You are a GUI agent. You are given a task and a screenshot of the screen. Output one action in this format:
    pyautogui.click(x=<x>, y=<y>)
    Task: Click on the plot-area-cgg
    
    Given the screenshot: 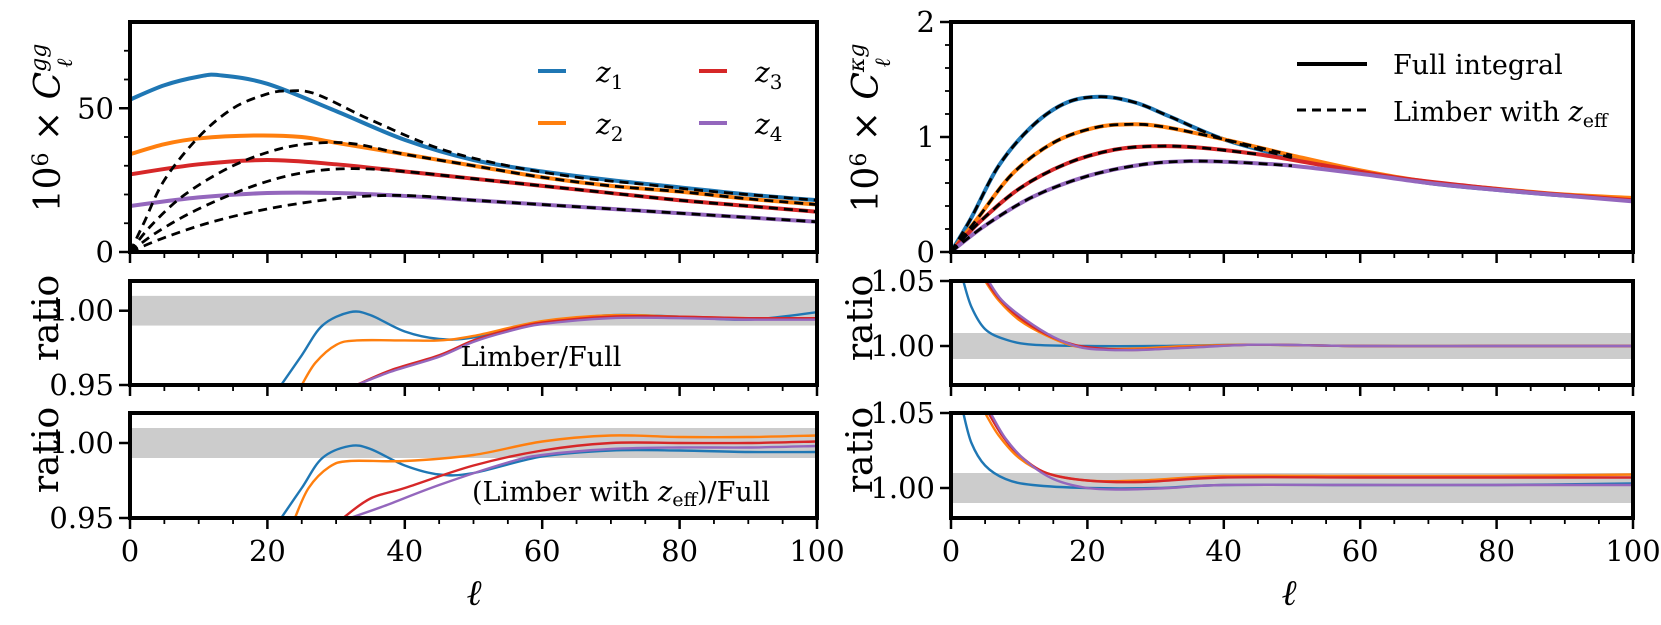 What is the action you would take?
    pyautogui.click(x=473, y=162)
    